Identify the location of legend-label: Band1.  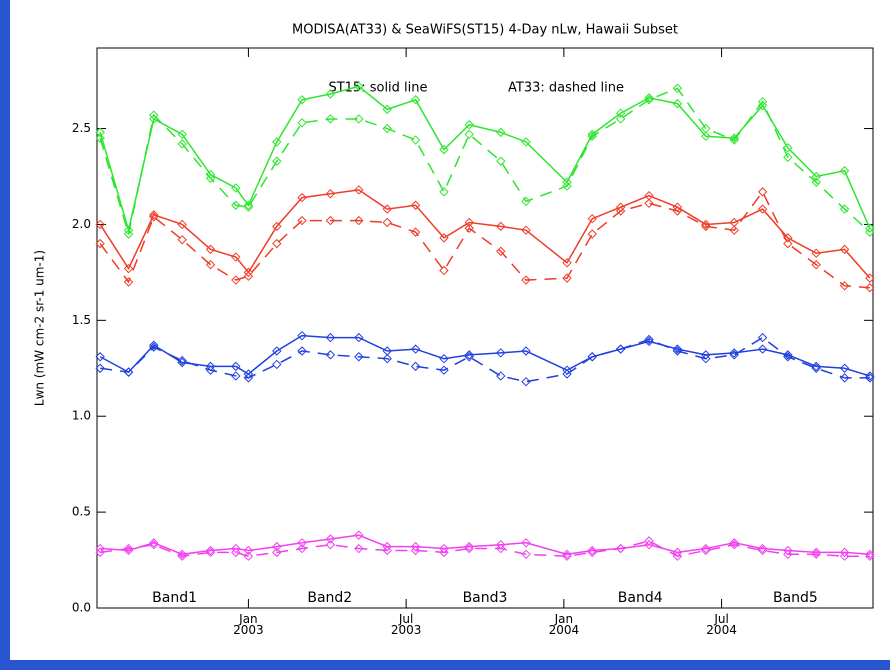
(174, 598).